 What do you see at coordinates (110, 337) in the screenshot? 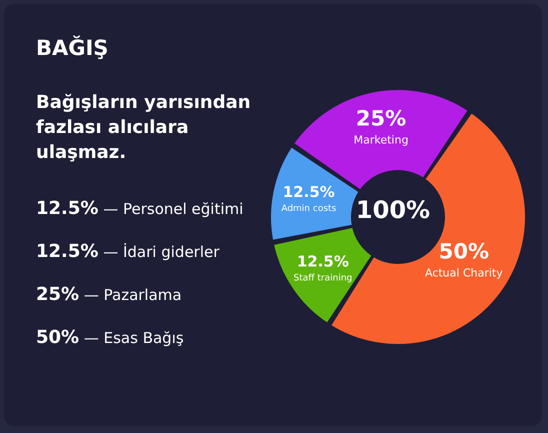
I see `text: 50% — Esas Bağış` at bounding box center [110, 337].